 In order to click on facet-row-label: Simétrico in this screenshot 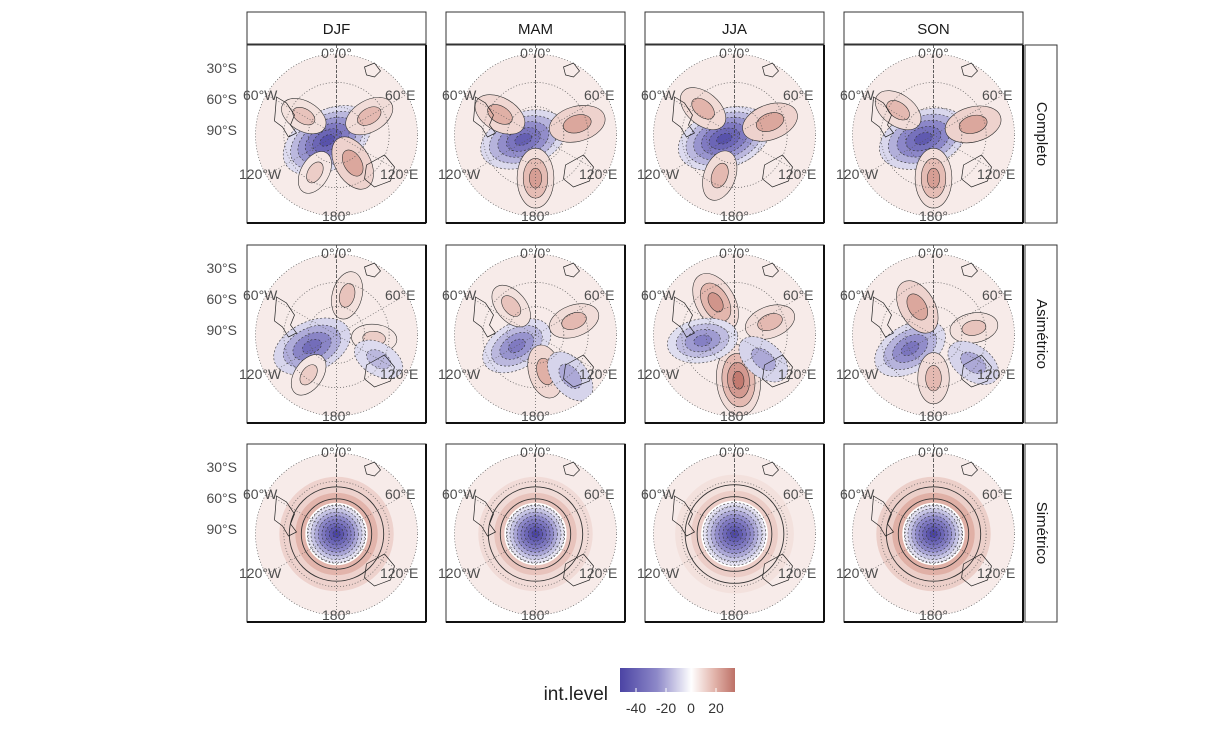, I will do `click(1041, 533)`.